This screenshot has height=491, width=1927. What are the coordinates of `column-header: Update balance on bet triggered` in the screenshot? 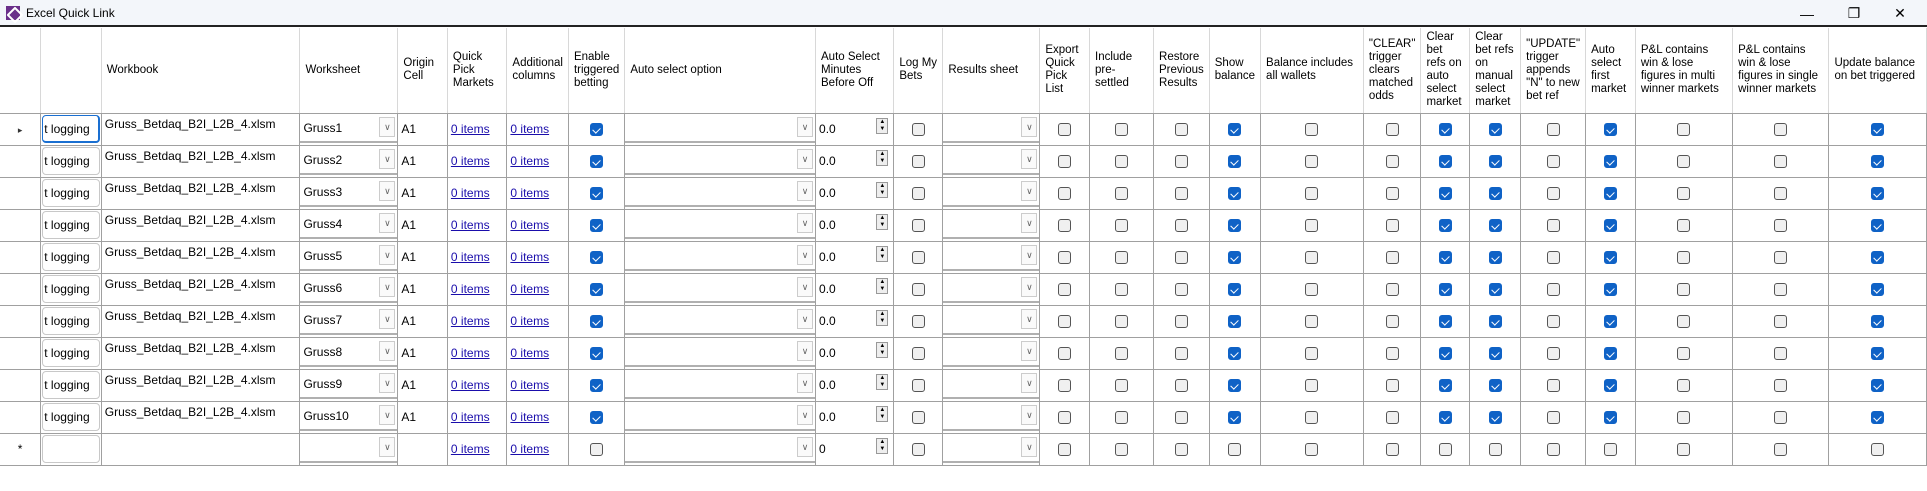 It's located at (1877, 71).